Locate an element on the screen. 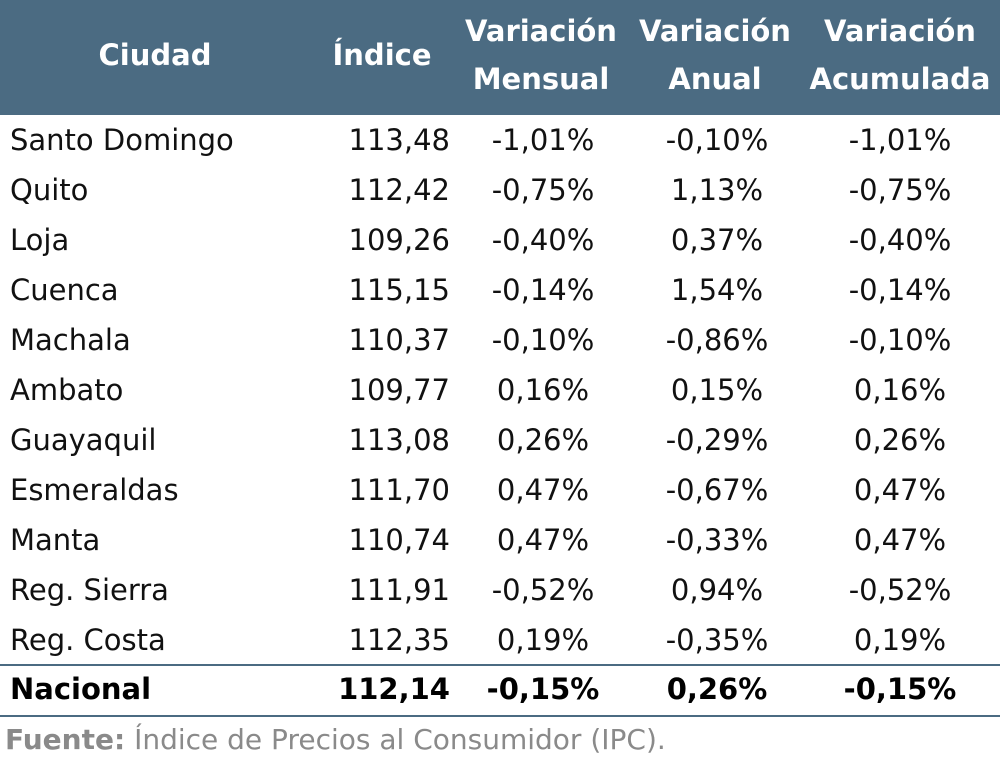 This screenshot has width=1000, height=761. city-cell: Manta is located at coordinates (55, 540).